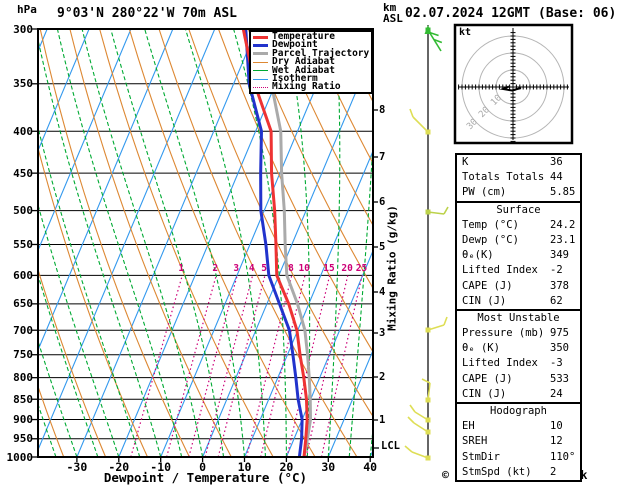 The height and width of the screenshot is (486, 629). I want to click on stat-label: CAPE (J), so click(487, 285).